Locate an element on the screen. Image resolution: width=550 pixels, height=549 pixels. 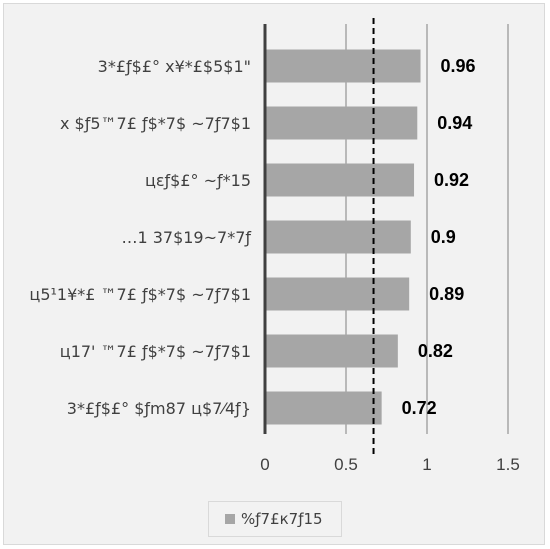
x-tick-label: 0 is located at coordinates (264, 464).